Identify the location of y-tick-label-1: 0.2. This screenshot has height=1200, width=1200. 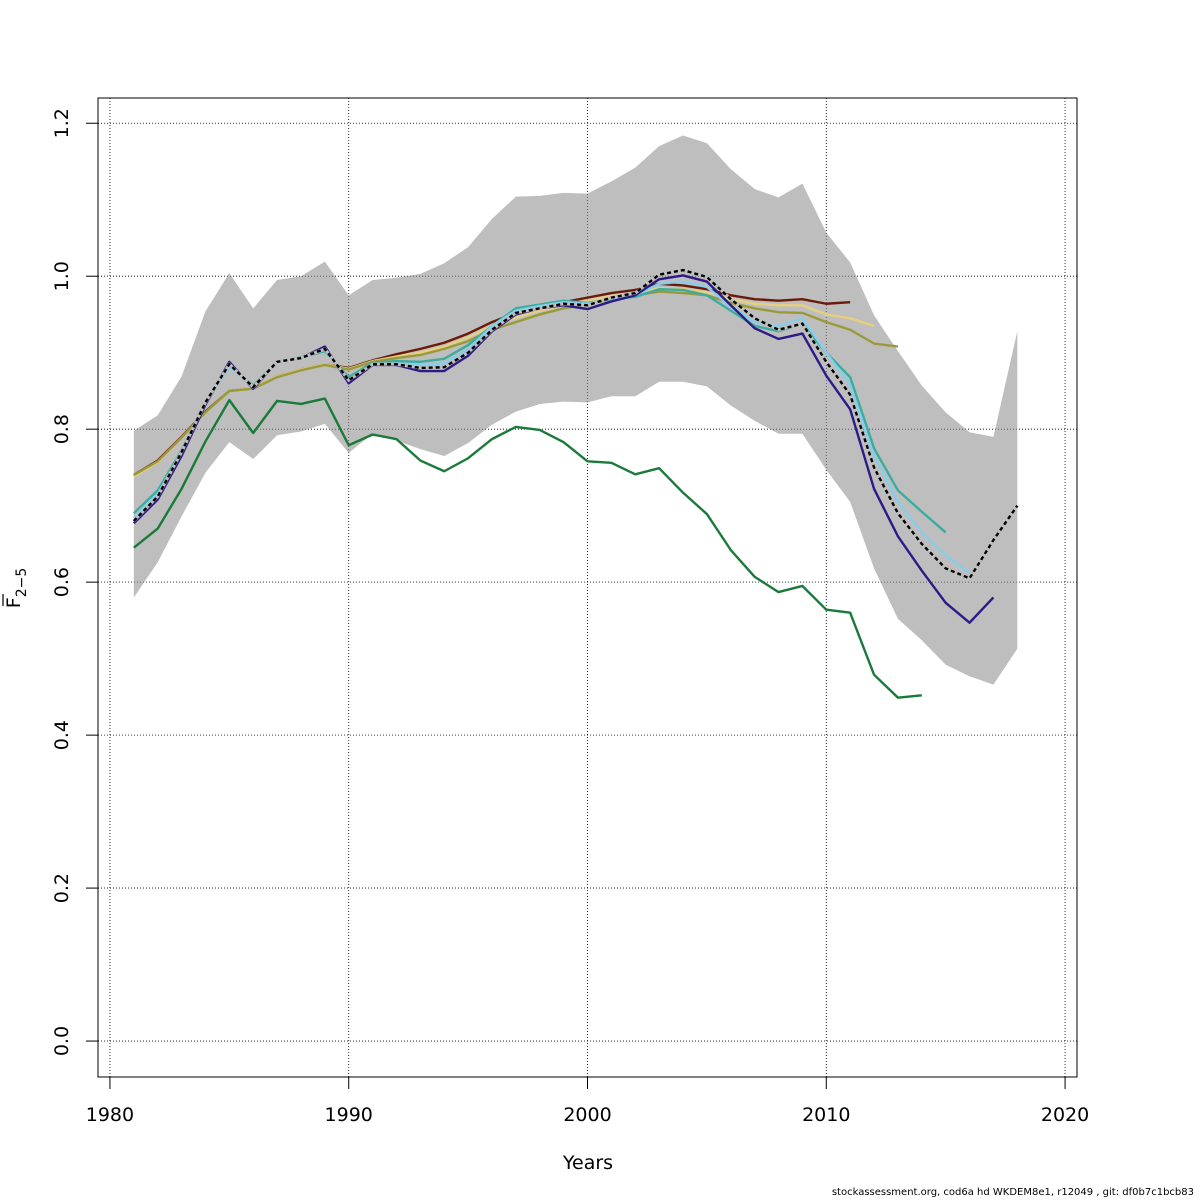
(62, 888).